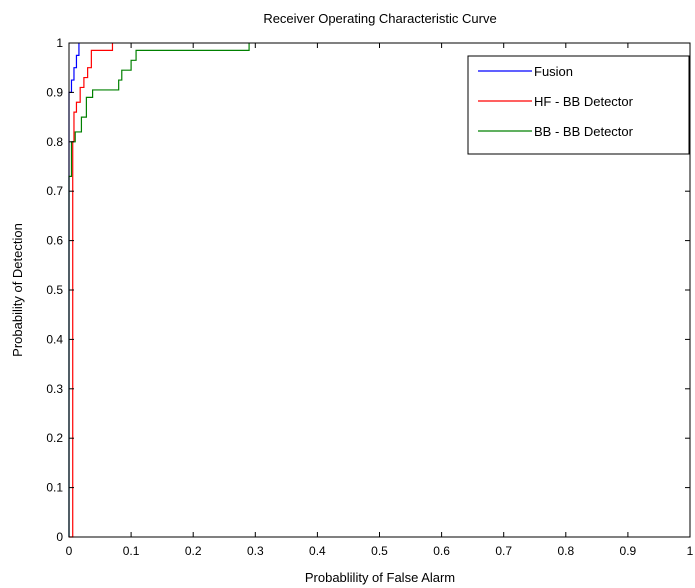 This screenshot has width=695, height=588. I want to click on chart-title: Receiver Operating Characteristic Curve, so click(379, 18).